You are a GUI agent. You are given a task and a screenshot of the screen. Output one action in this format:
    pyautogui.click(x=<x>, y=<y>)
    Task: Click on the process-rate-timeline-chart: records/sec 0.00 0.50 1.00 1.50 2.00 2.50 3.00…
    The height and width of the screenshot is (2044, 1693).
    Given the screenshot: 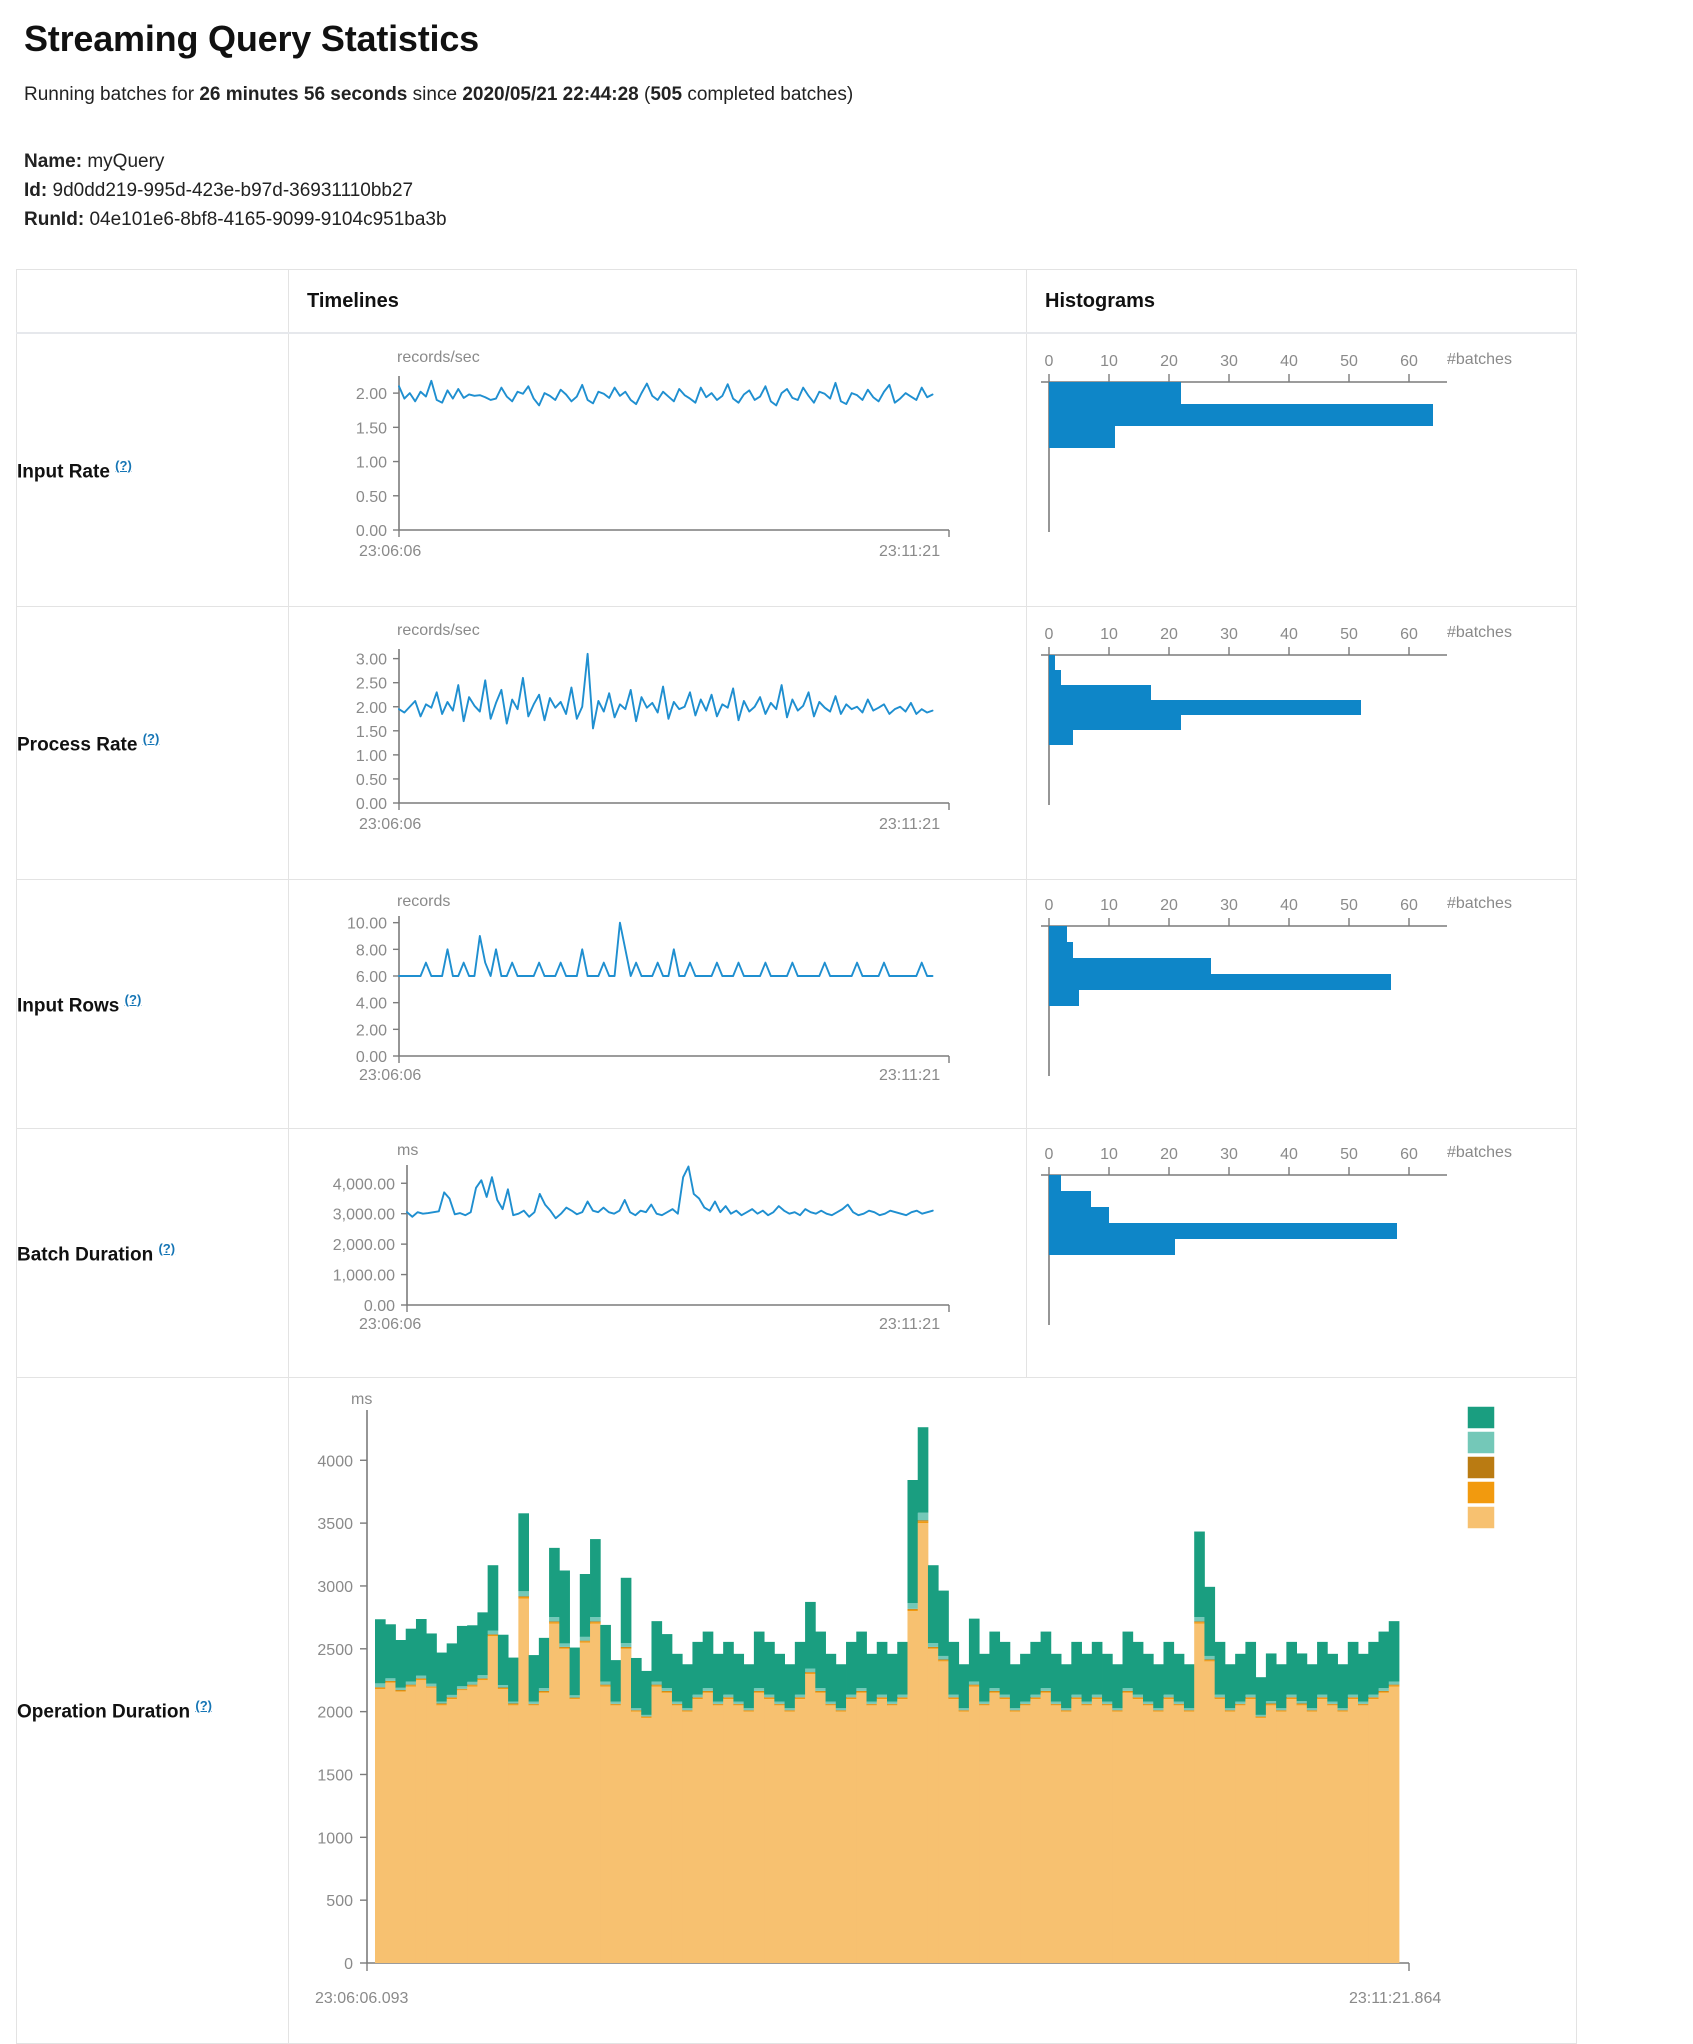 What is the action you would take?
    pyautogui.click(x=654, y=743)
    